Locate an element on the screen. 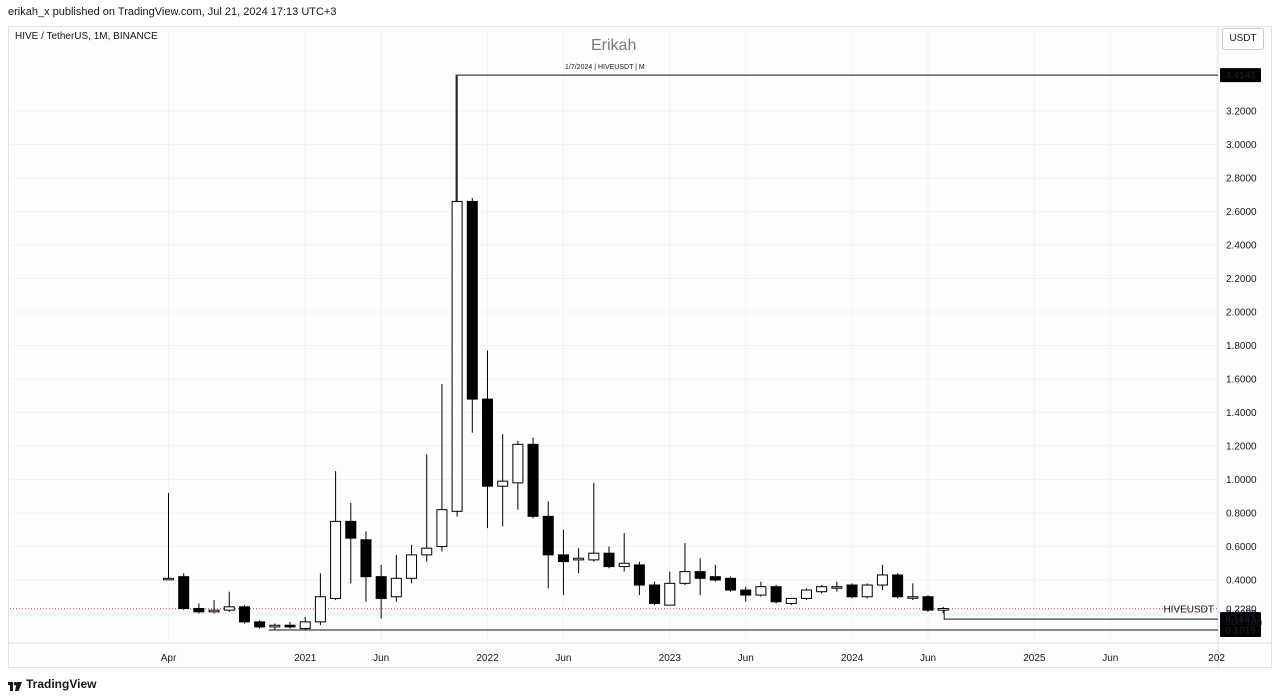  x-tick-label: 202 is located at coordinates (1216, 658).